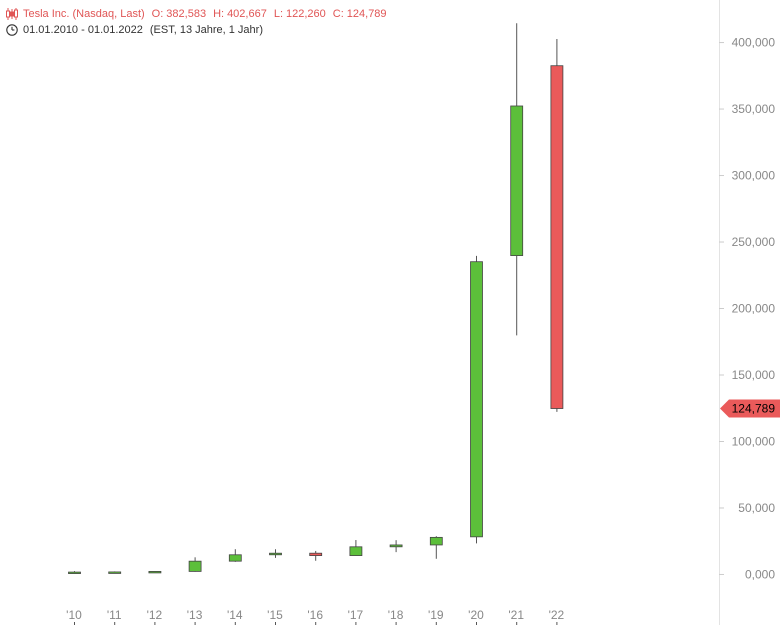 The height and width of the screenshot is (625, 780). I want to click on open-value: 382,583, so click(186, 14).